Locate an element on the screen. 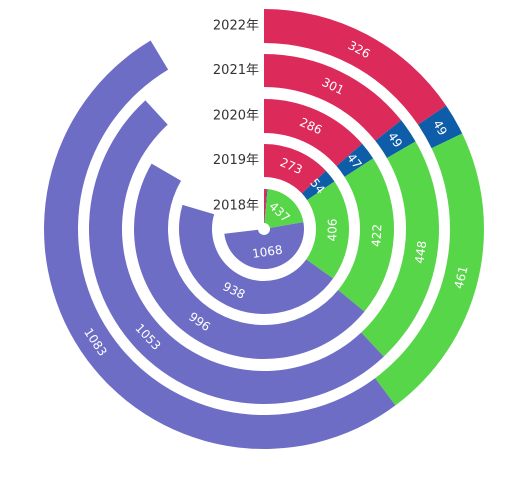  category-label-2021年: 2021年 is located at coordinates (236, 70).